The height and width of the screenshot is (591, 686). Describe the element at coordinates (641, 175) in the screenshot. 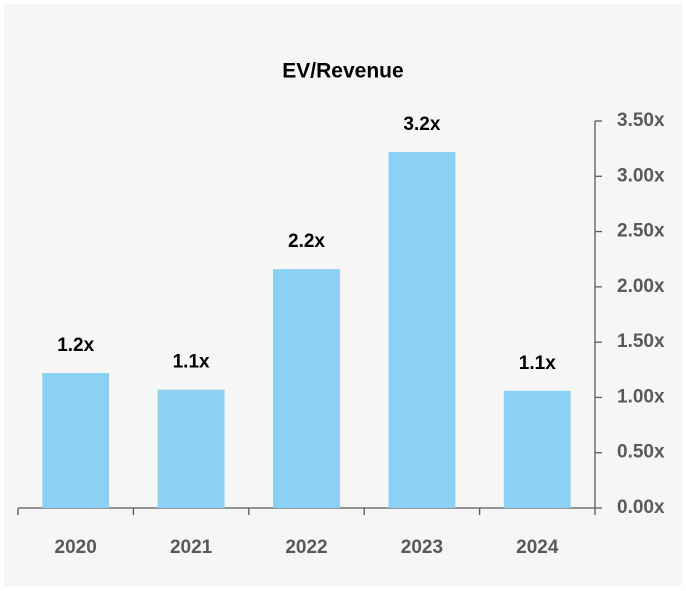

I see `y-tick-label: 3.00x` at that location.